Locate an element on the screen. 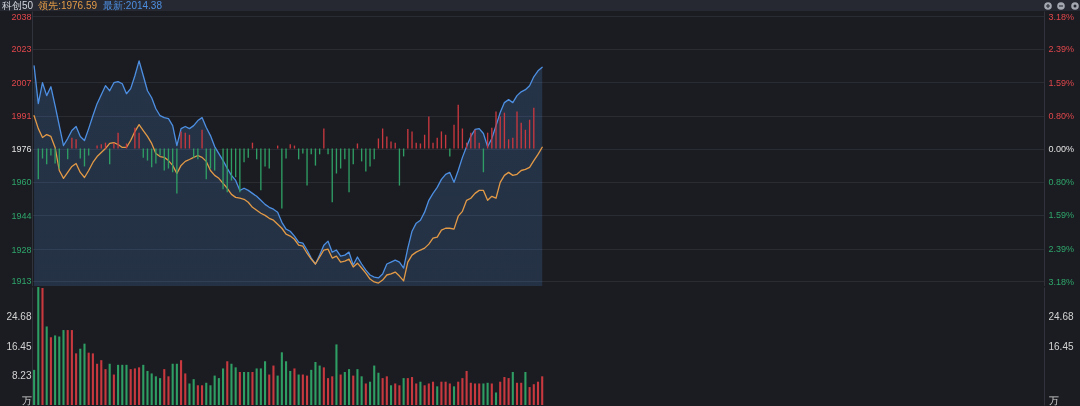  y-tick-label: 16.45 is located at coordinates (19, 346).